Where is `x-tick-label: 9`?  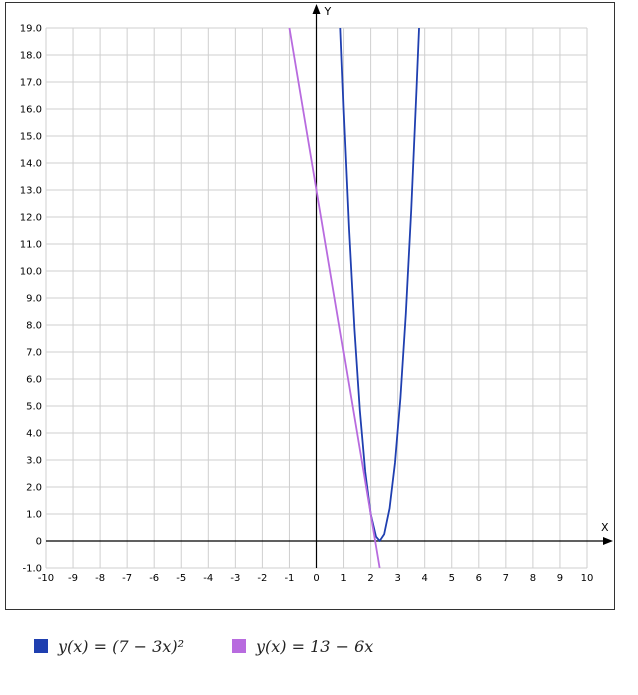
x-tick-label: 9 is located at coordinates (560, 578).